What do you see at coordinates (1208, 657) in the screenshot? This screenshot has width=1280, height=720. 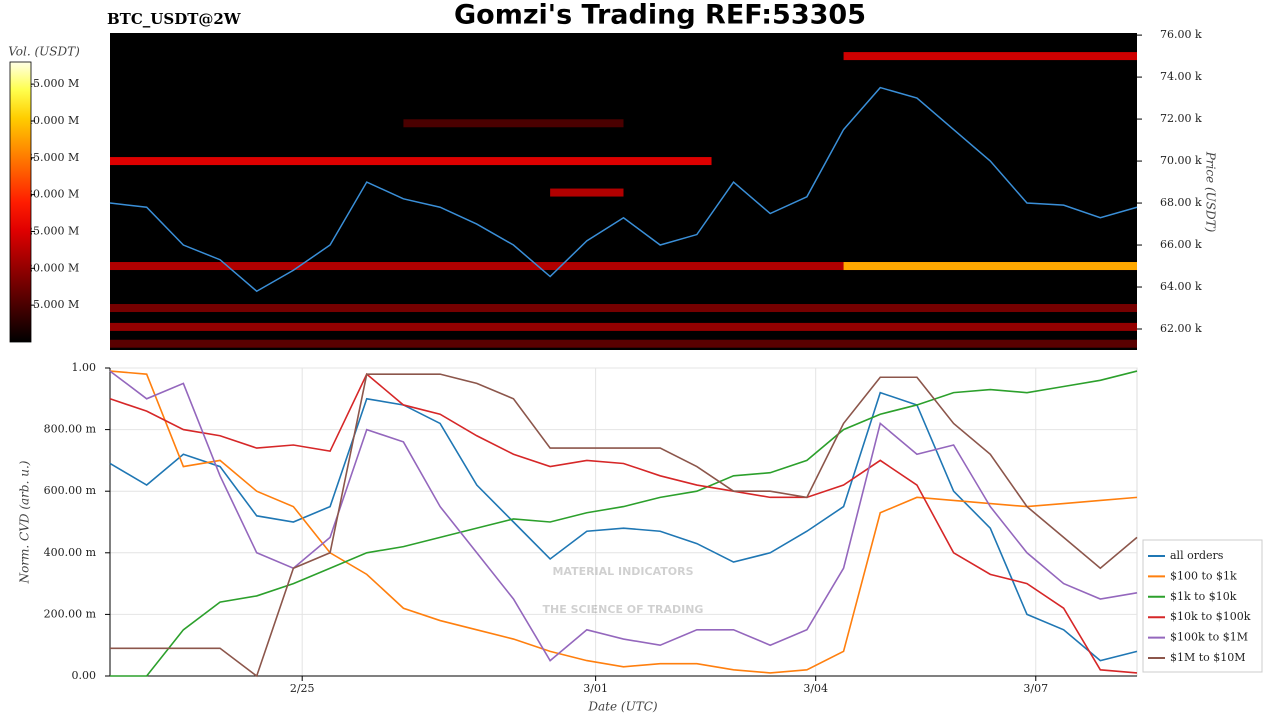 I see `legend-label: $1M to $10M` at bounding box center [1208, 657].